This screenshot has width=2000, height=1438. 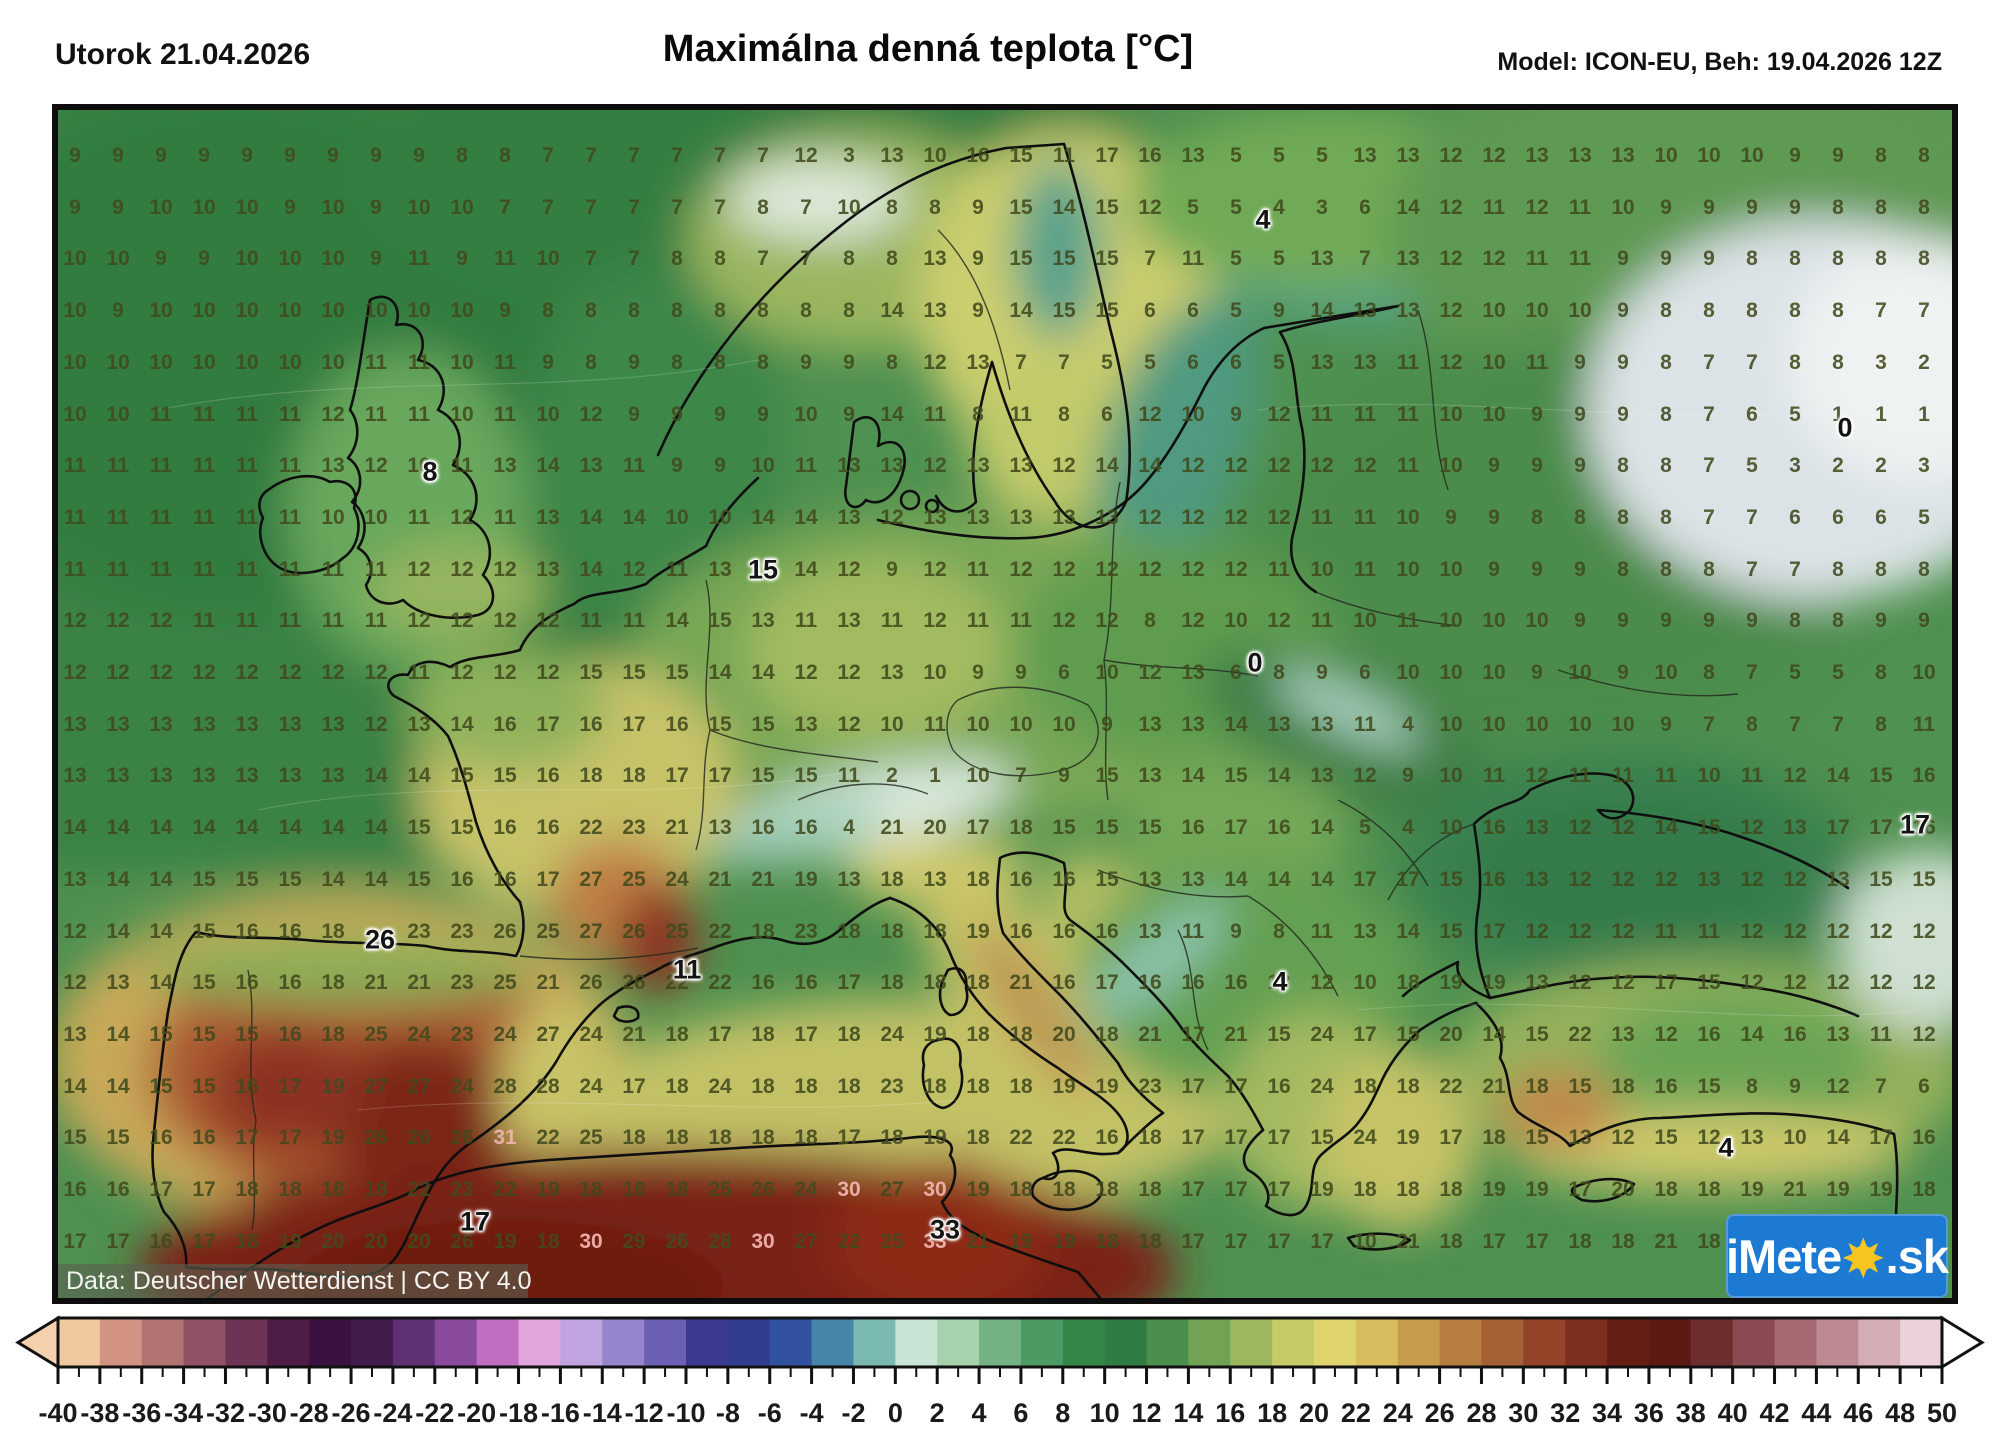 I want to click on temp-value: 21, so click(x=1666, y=1241).